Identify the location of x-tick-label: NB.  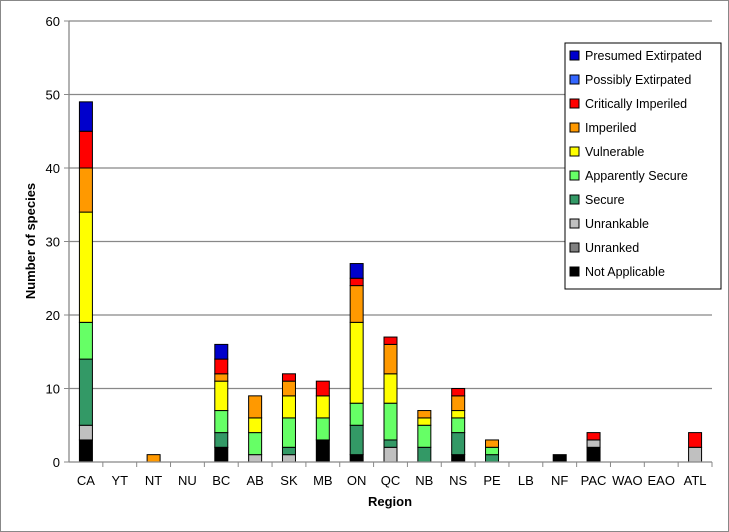
(424, 480).